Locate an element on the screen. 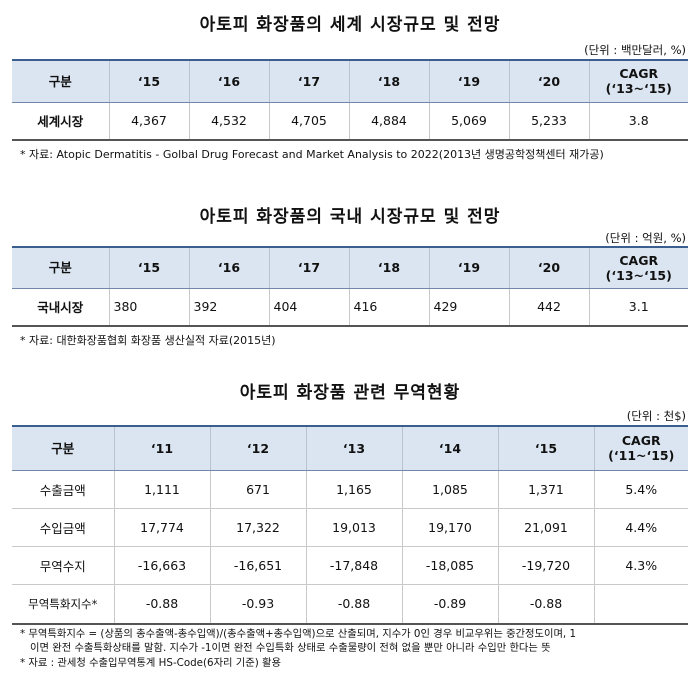 The width and height of the screenshot is (700, 679). table-cell: 21,091 is located at coordinates (546, 527).